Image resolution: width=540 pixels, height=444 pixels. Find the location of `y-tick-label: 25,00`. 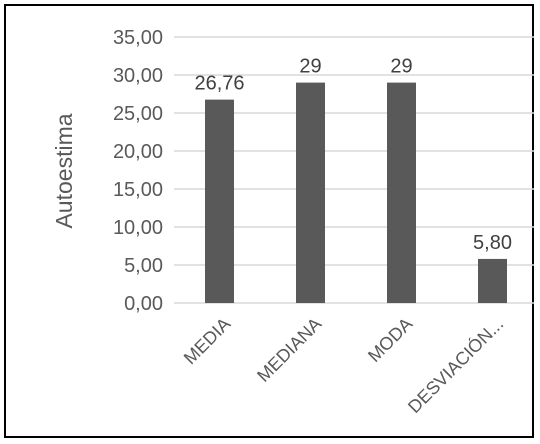

y-tick-label: 25,00 is located at coordinates (138, 114).